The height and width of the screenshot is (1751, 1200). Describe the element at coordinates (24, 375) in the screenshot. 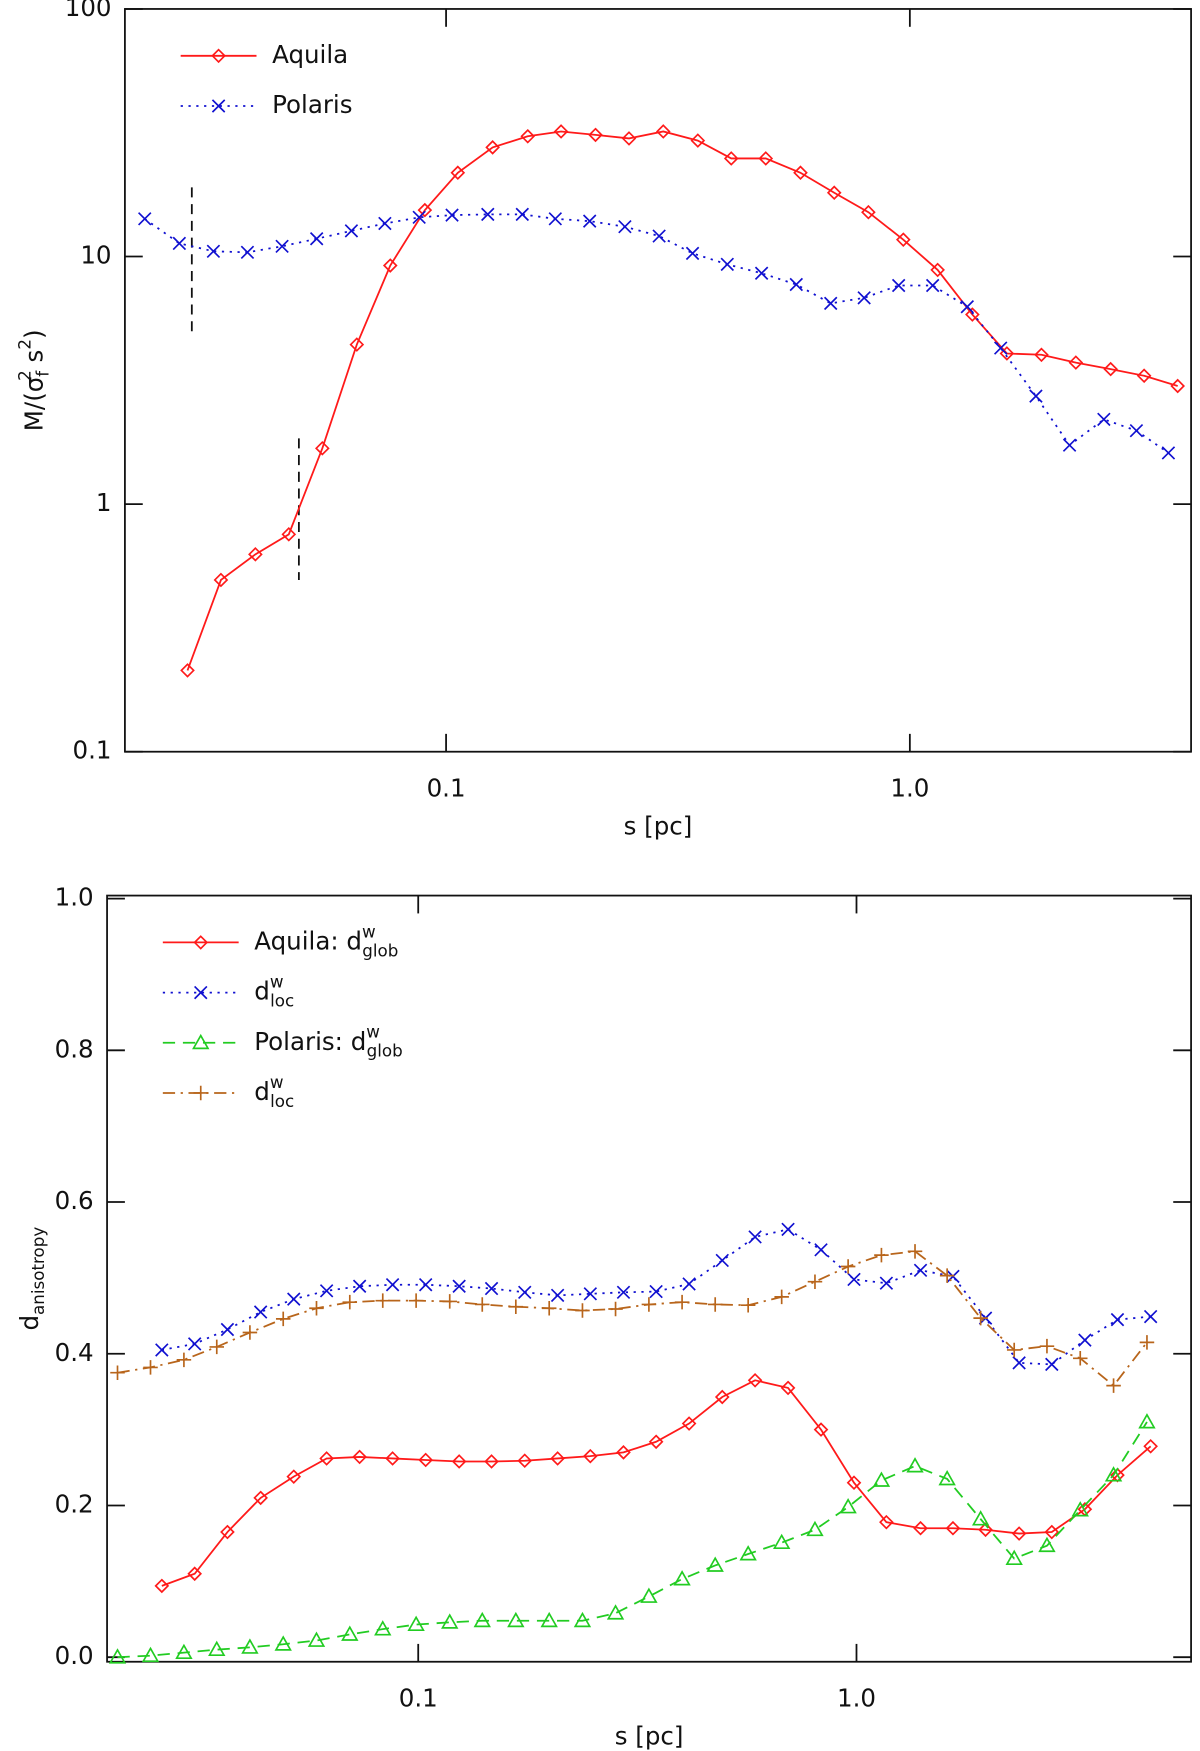

I see `label-part: 2` at that location.